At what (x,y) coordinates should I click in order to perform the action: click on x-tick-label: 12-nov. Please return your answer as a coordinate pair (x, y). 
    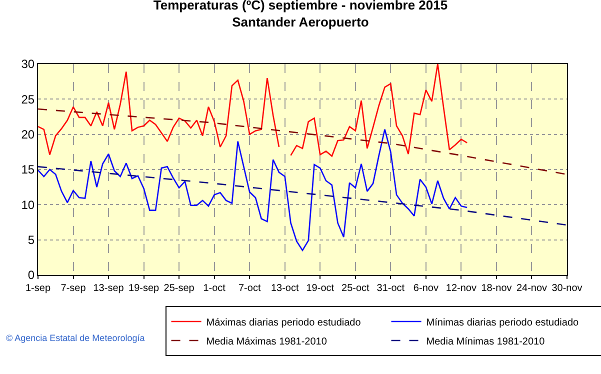
    Looking at the image, I should click on (461, 288).